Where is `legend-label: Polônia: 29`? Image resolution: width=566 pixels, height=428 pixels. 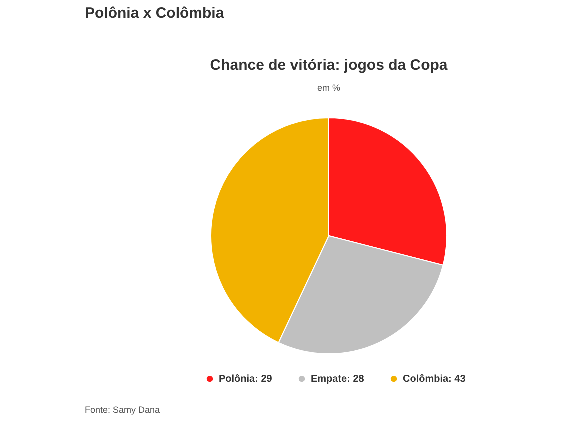 legend-label: Polônia: 29 is located at coordinates (246, 380).